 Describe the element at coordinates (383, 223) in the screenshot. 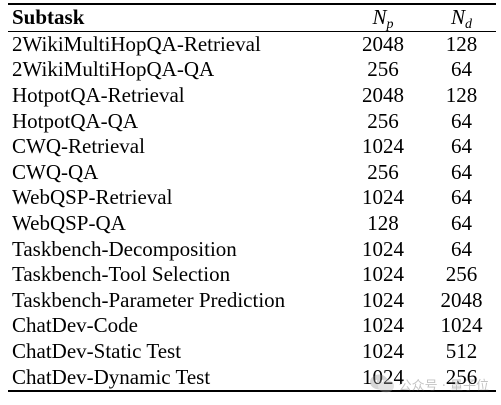

I see `cell-np: 128` at that location.